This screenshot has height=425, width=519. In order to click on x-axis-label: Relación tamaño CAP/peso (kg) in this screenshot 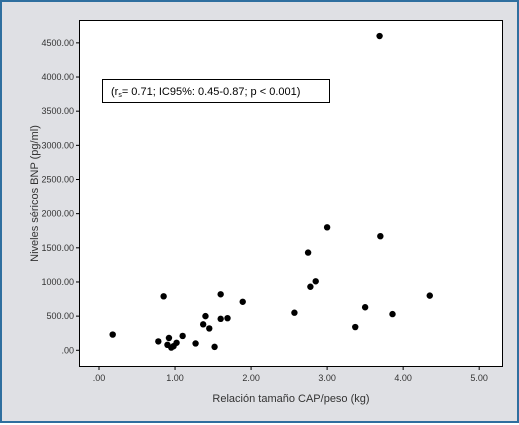, I will do `click(290, 399)`.